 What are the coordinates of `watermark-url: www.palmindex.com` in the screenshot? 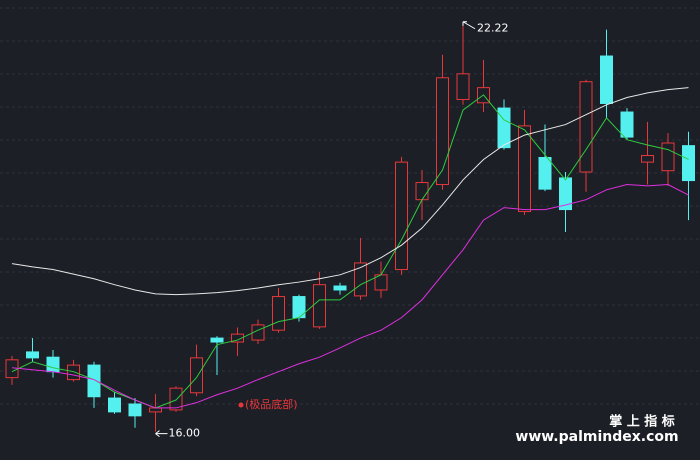 It's located at (596, 437).